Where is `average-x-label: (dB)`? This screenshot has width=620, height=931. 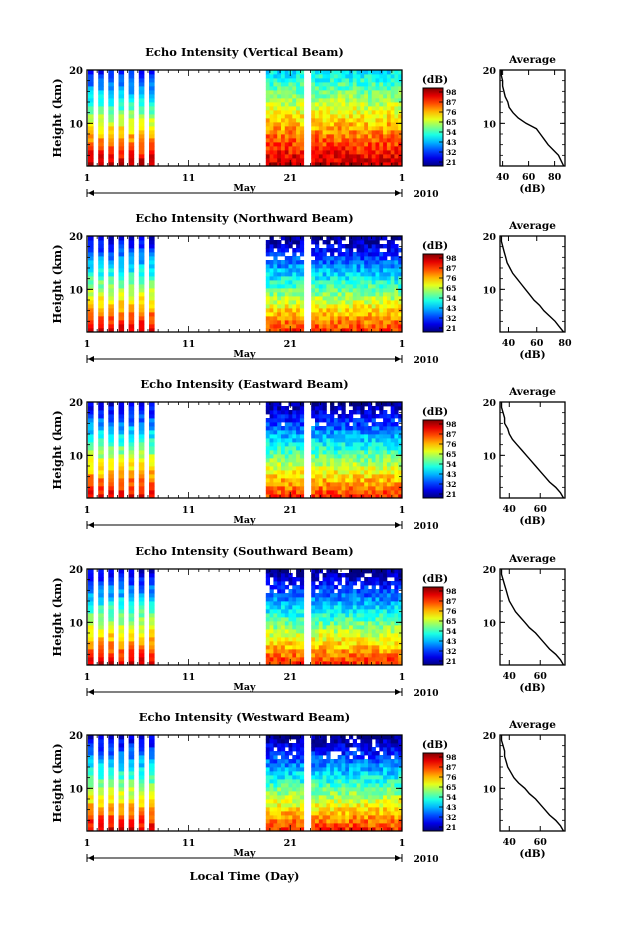 average-x-label: (dB) is located at coordinates (532, 189).